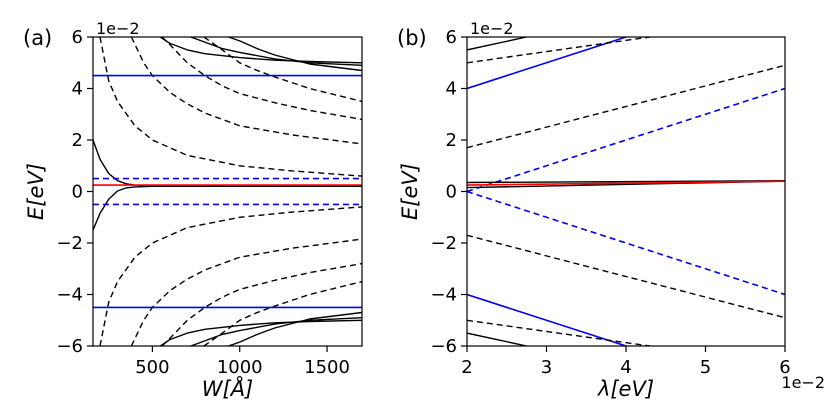 The width and height of the screenshot is (829, 415). I want to click on panel-a-x-axis-label: W[Å], so click(228, 388).